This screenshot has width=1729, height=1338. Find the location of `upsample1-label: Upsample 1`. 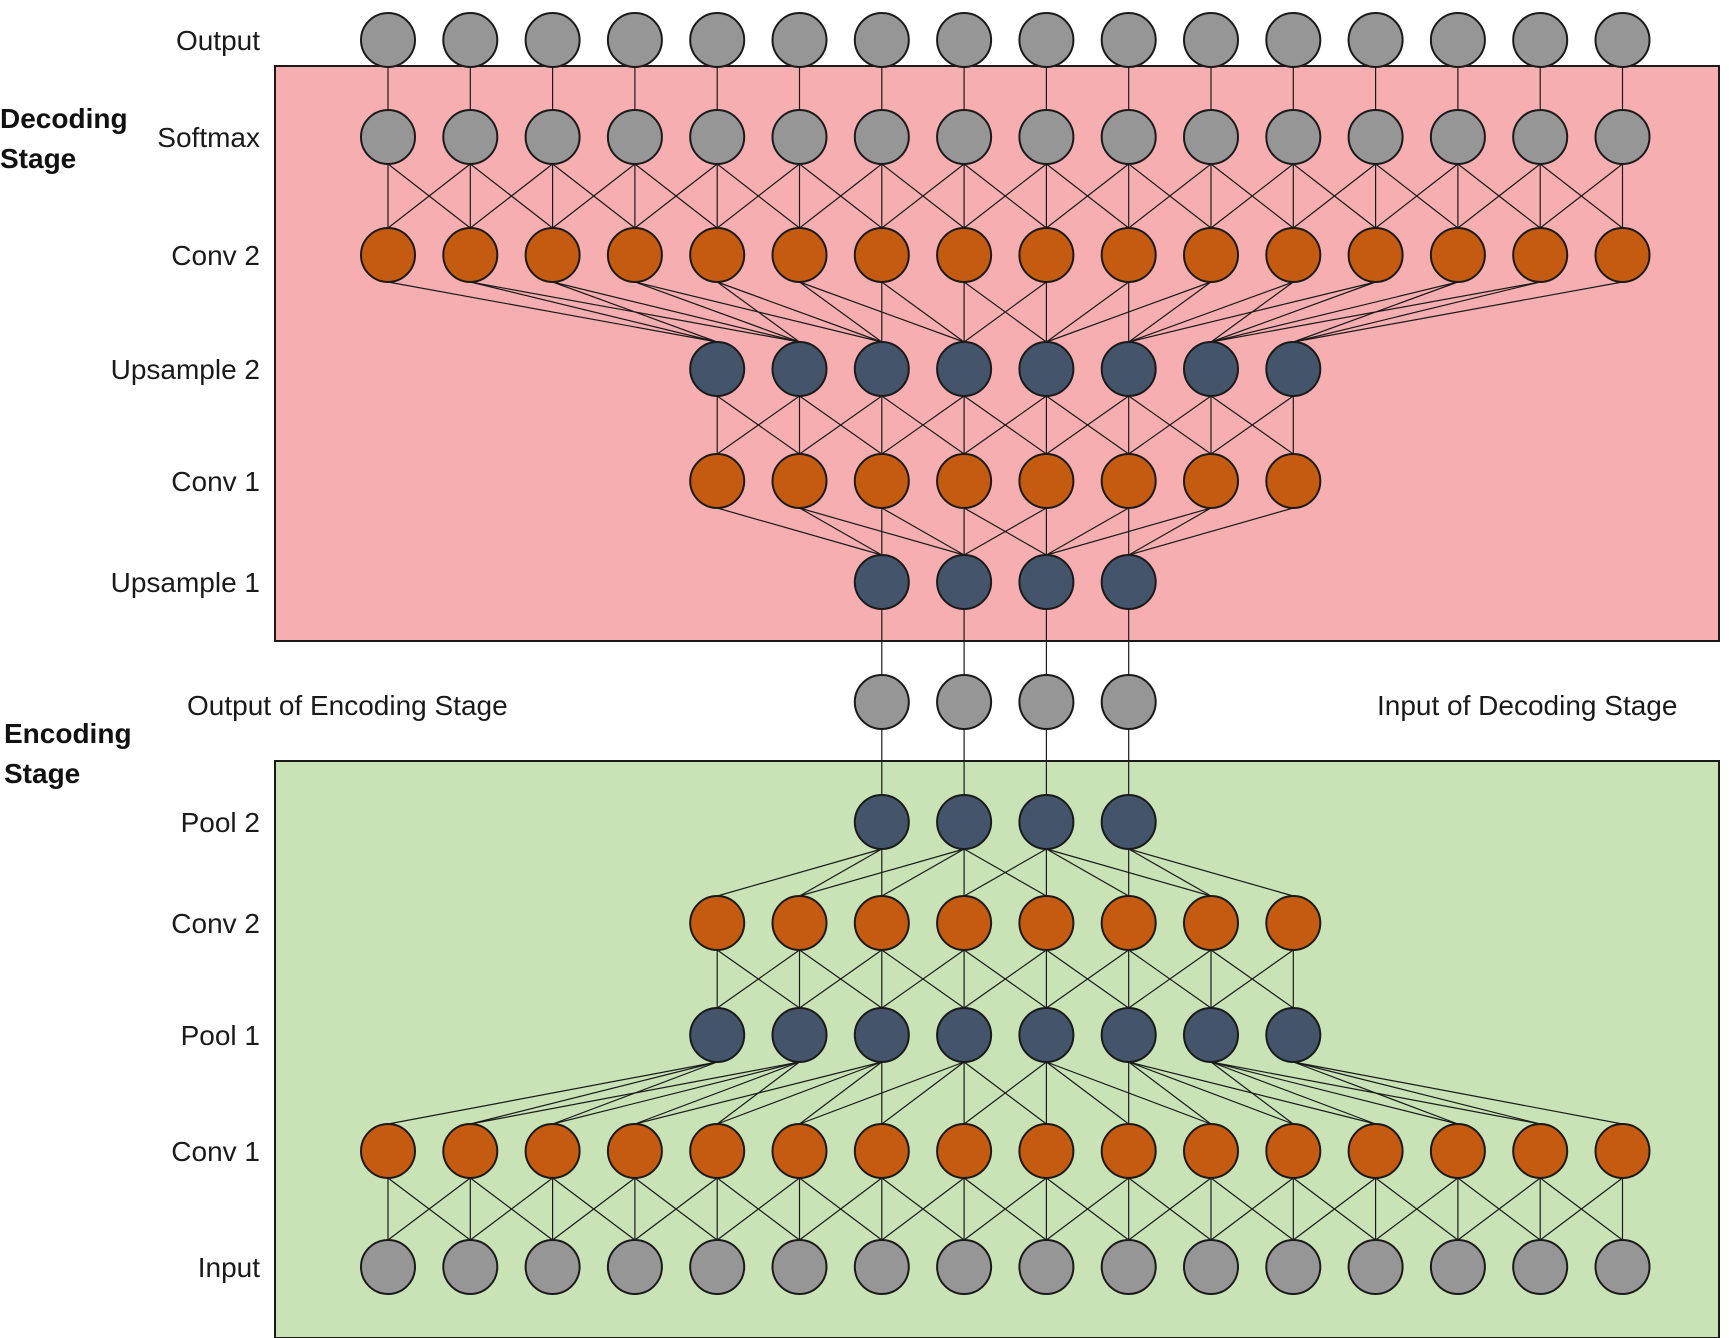

upsample1-label: Upsample 1 is located at coordinates (185, 582).